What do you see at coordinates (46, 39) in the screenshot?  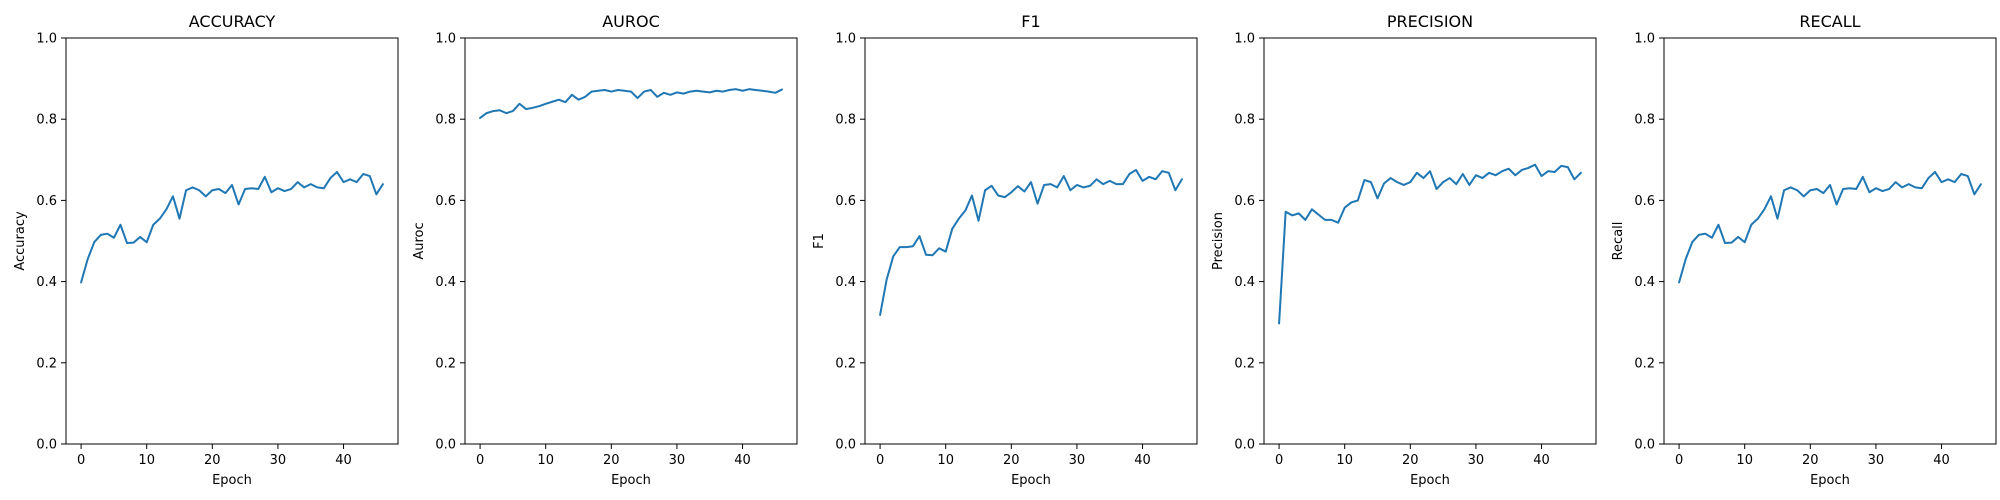 I see `accuracy-y-tick-label: 1.0` at bounding box center [46, 39].